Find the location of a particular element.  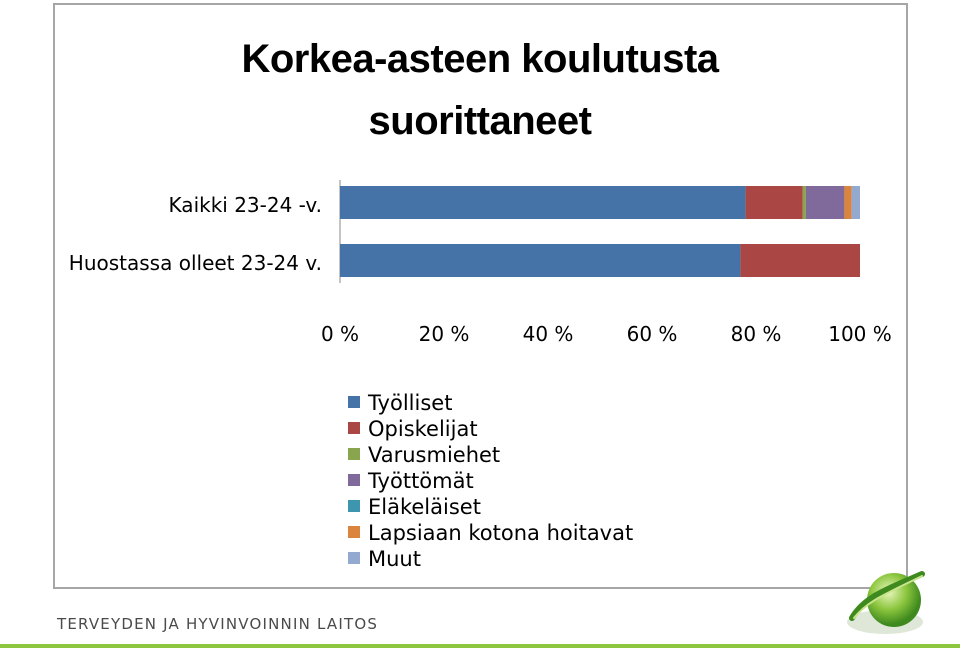

x-tick-label-0: 0 % is located at coordinates (340, 334).